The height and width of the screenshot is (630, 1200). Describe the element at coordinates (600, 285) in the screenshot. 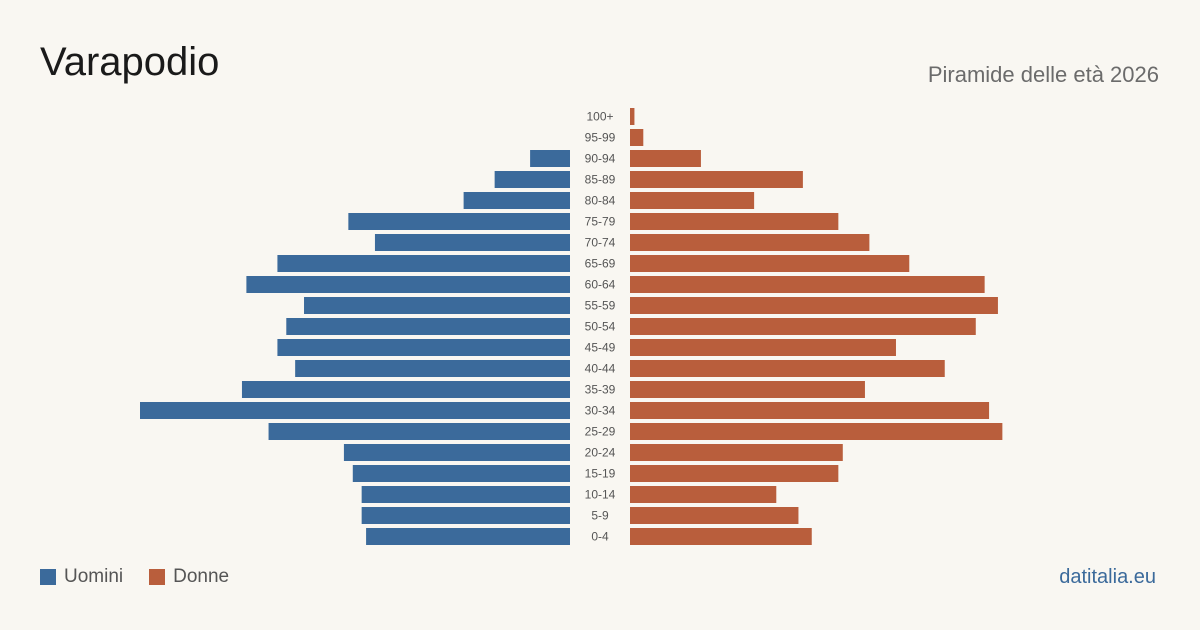

I see `age-label-60-64: 60-64` at that location.